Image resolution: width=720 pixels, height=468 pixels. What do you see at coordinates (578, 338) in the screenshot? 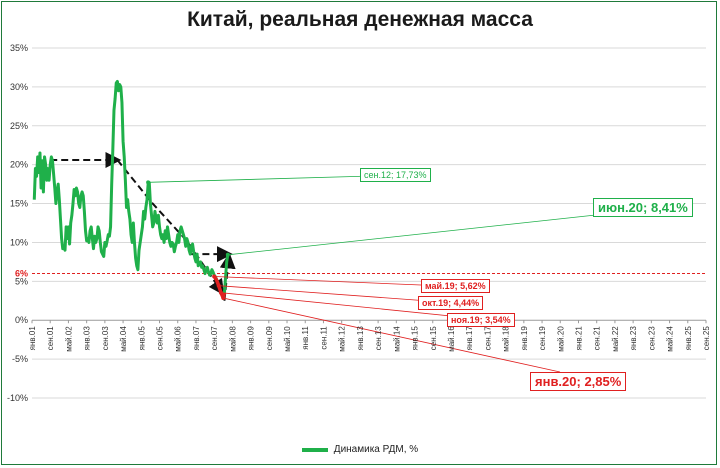
I see `x-tick-label: янв.21` at bounding box center [578, 338].